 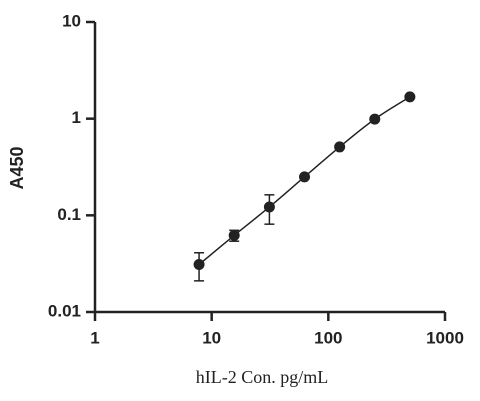 What do you see at coordinates (69, 214) in the screenshot?
I see `y-tick-label: 0.1` at bounding box center [69, 214].